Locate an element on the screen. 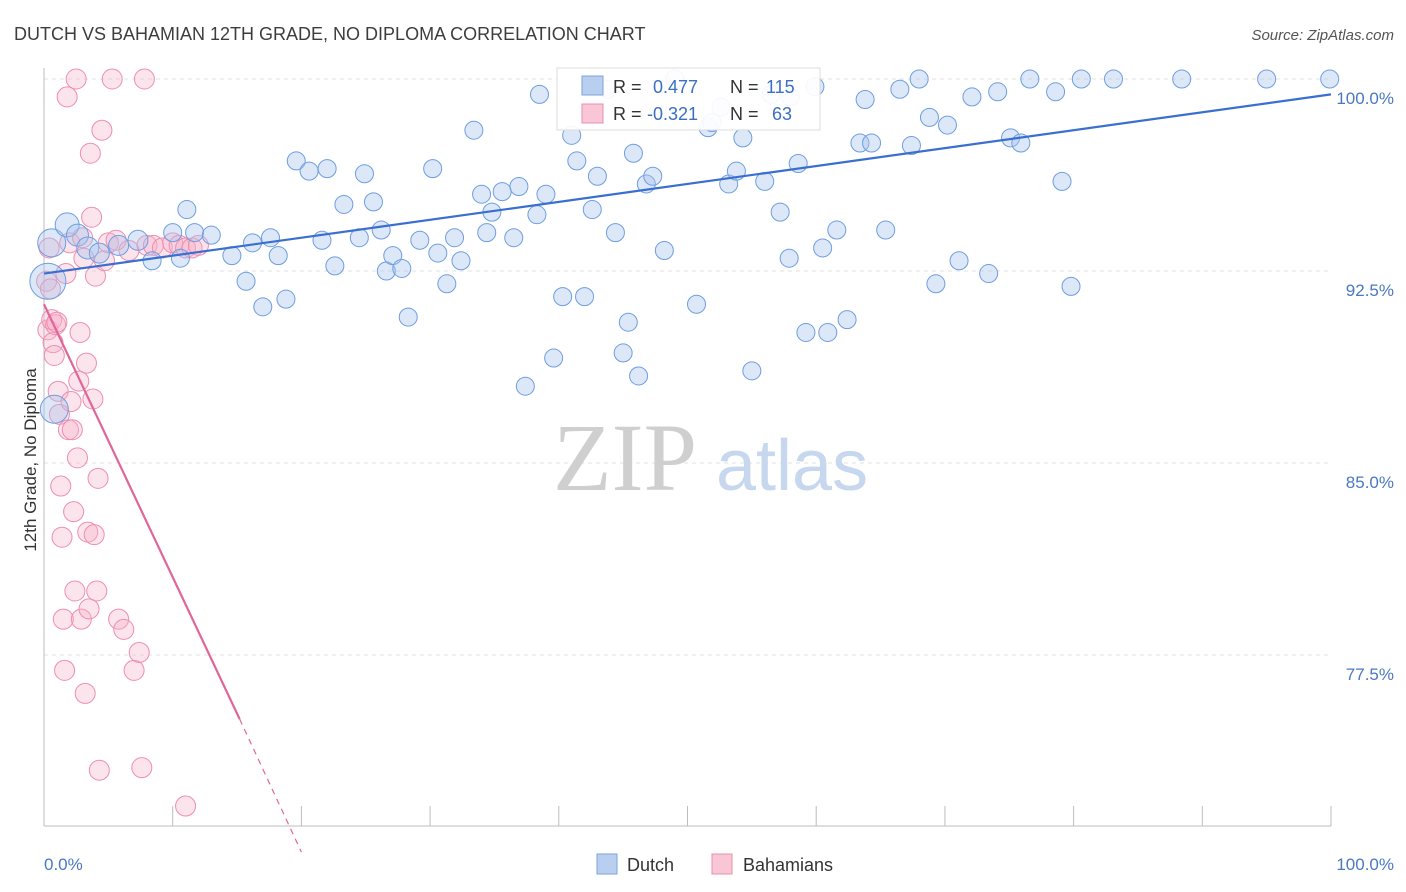 The height and width of the screenshot is (892, 1406). stat-bahamians-n-value: 63 is located at coordinates (782, 114).